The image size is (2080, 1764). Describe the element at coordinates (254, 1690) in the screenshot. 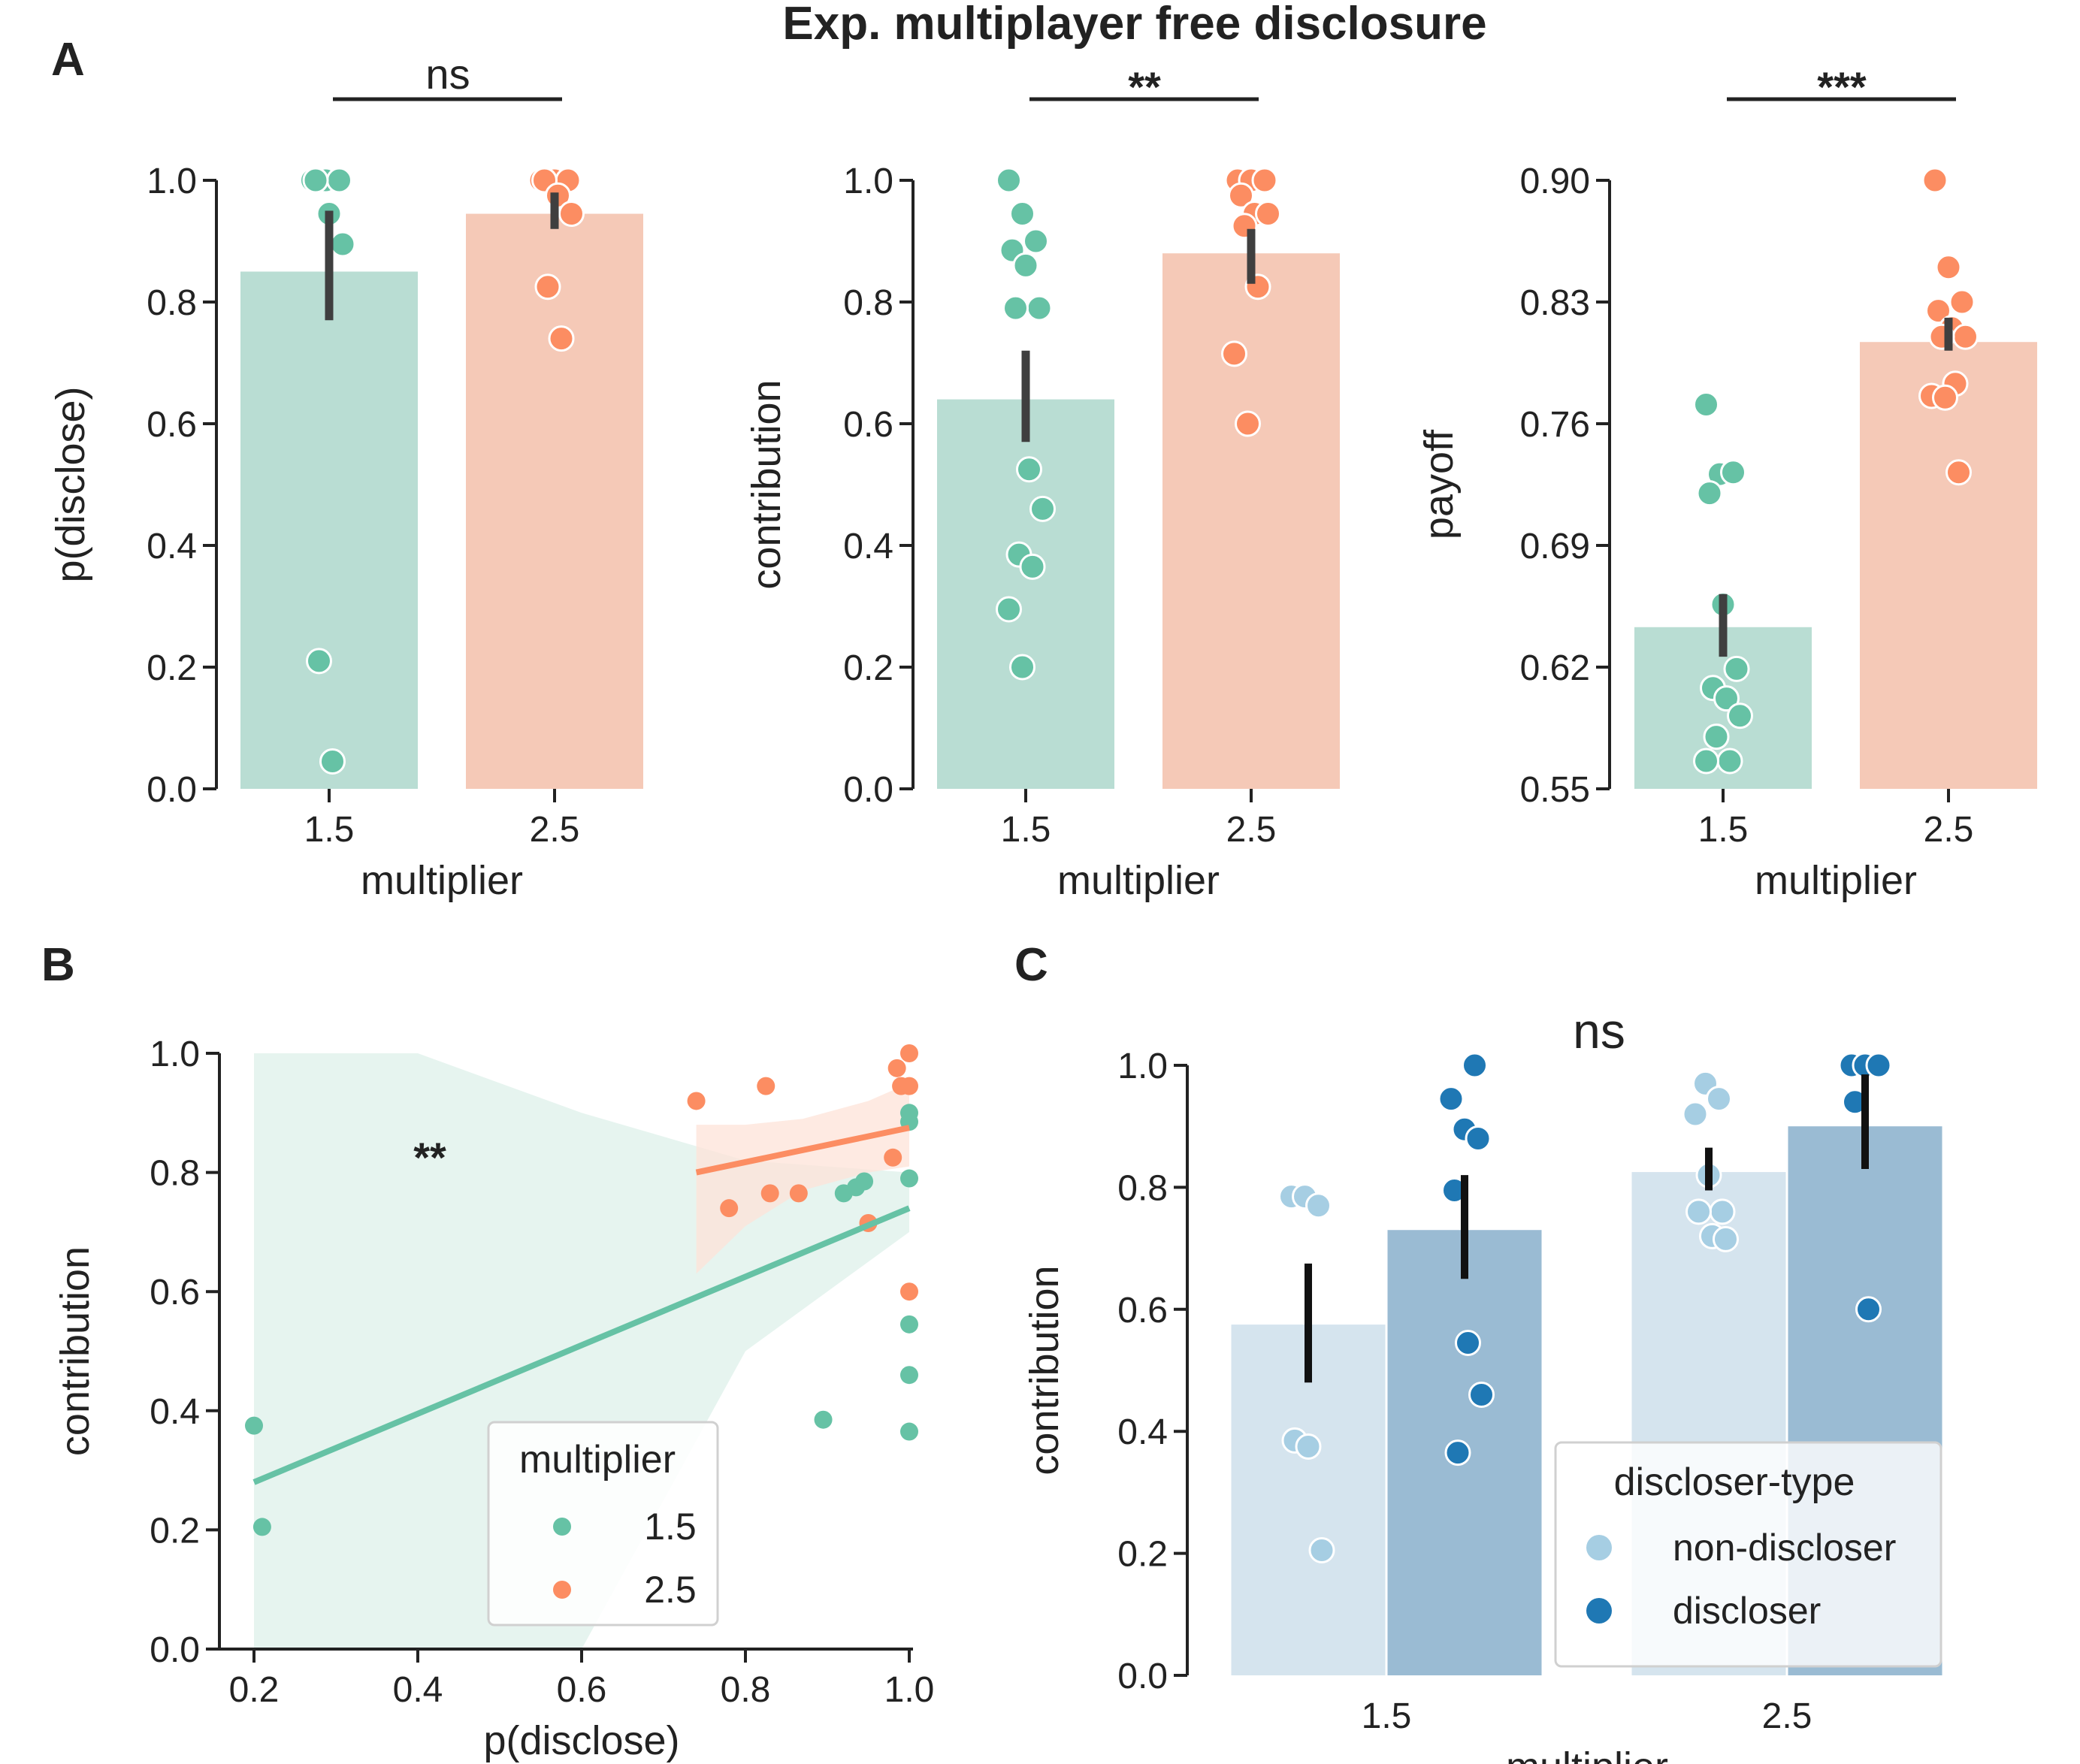

I see `x-tick-label: 0.2` at that location.